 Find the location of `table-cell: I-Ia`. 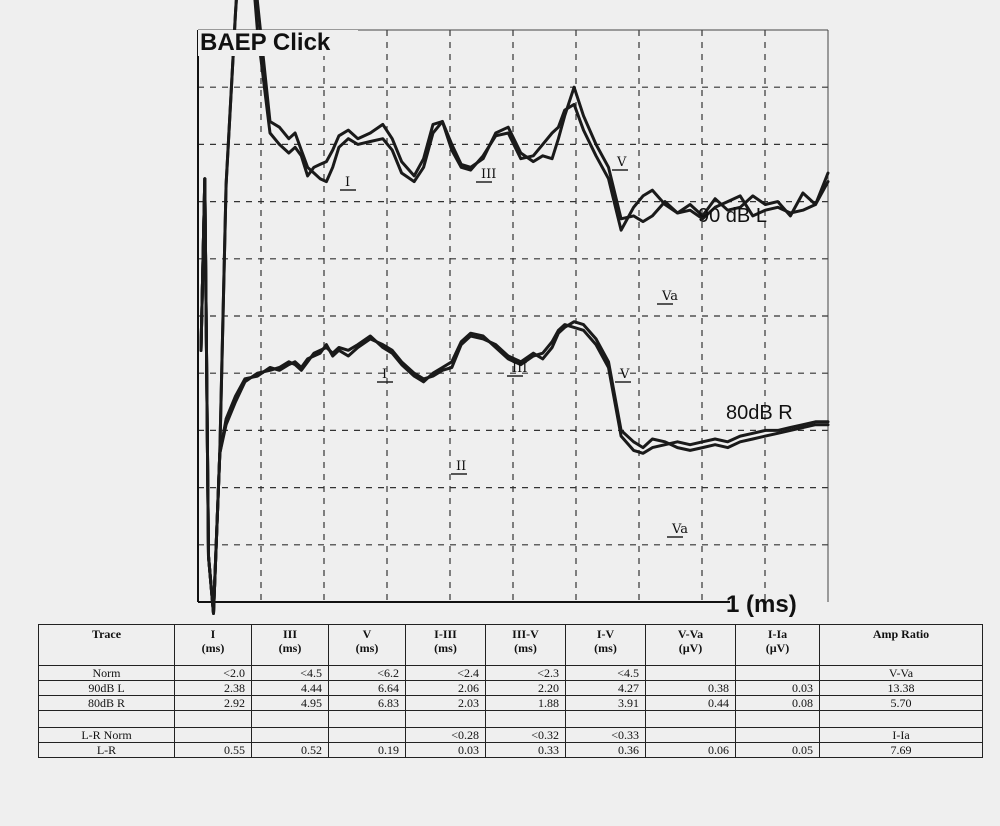

table-cell: I-Ia is located at coordinates (901, 735).